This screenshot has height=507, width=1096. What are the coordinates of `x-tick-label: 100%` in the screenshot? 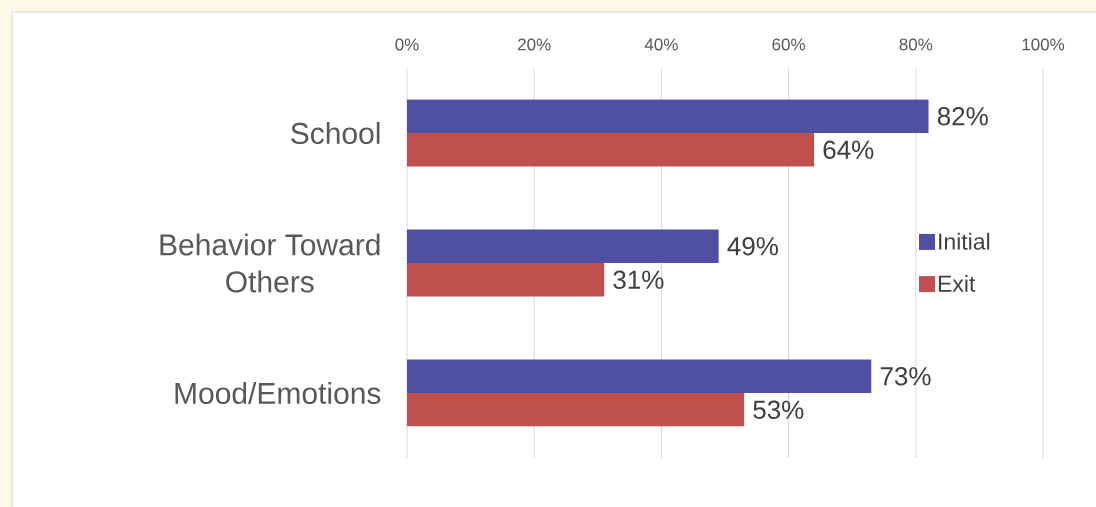 It's located at (1043, 44).